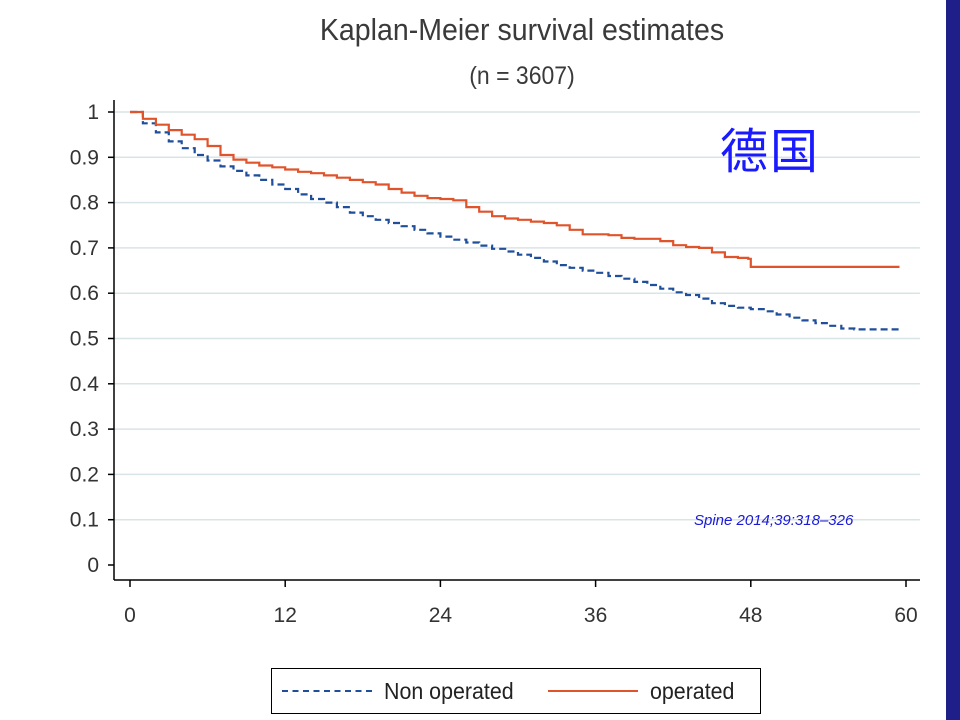  Describe the element at coordinates (327, 691) in the screenshot. I see `legend-swatch-non-operated` at that location.